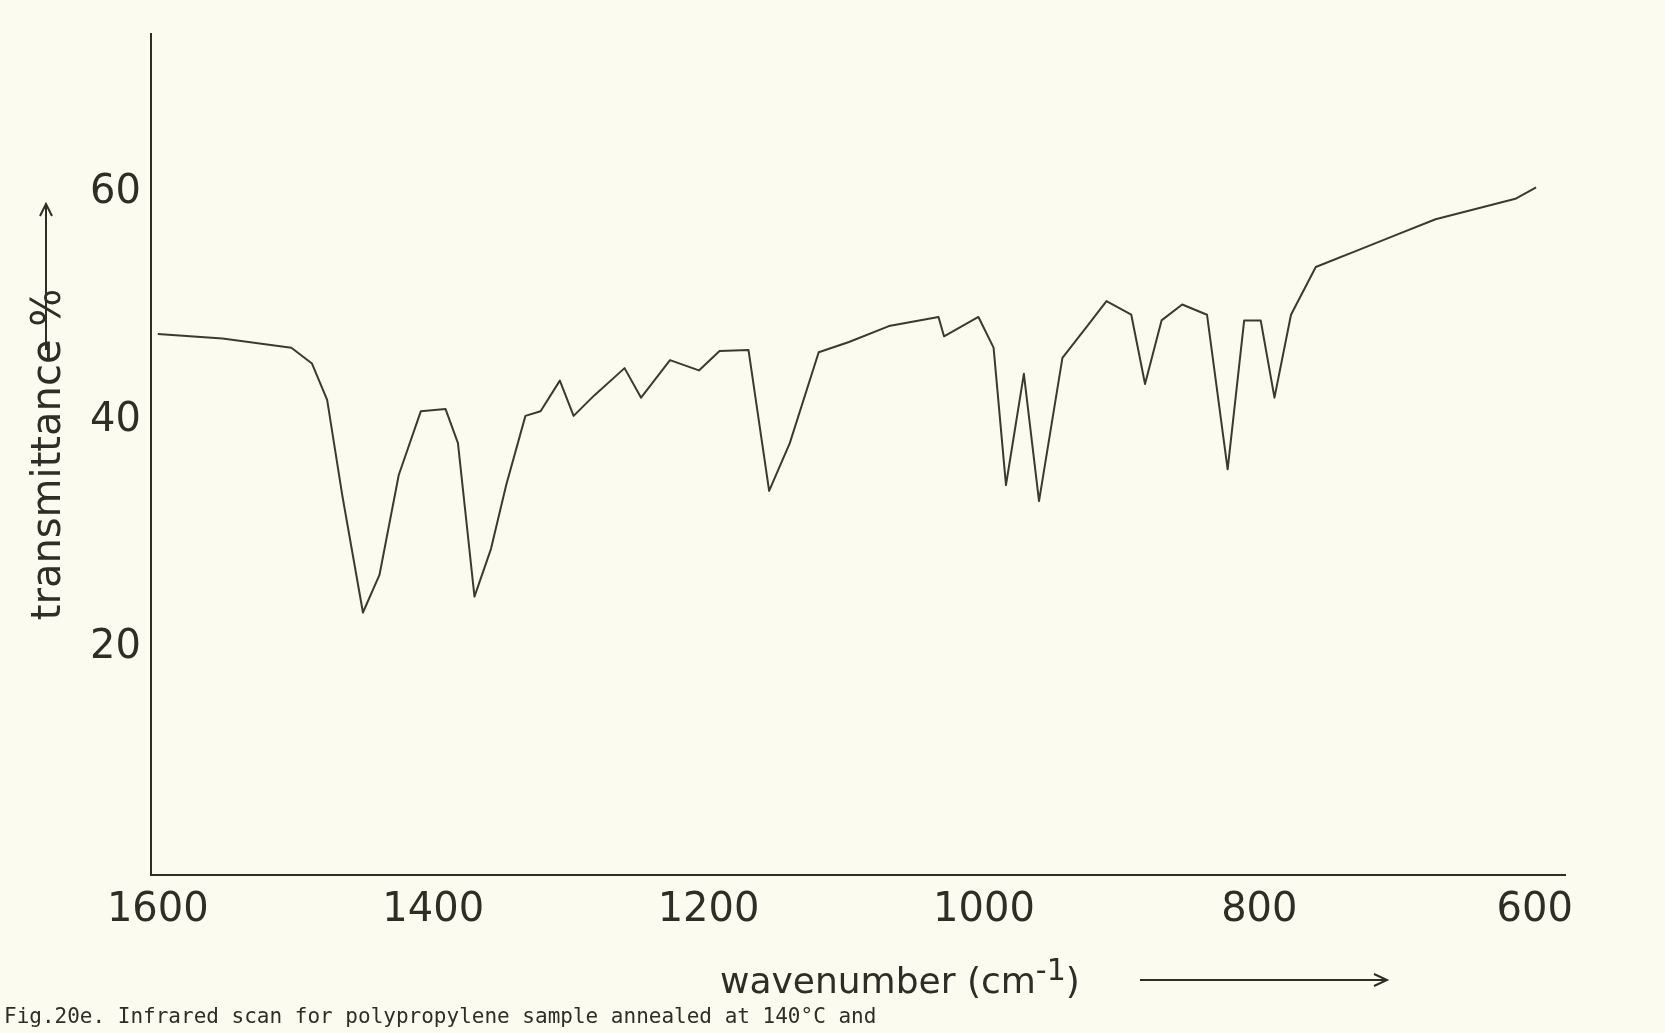 This screenshot has width=1665, height=1033. Describe the element at coordinates (1259, 907) in the screenshot. I see `x-tick-label: 800` at that location.